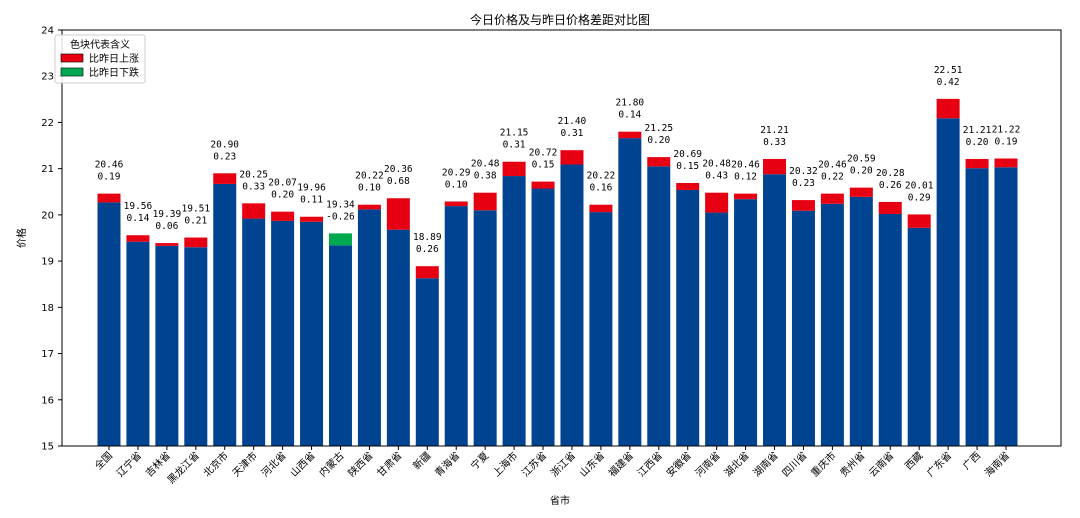 The height and width of the screenshot is (518, 1080). What do you see at coordinates (447, 464) in the screenshot?
I see `x-tick-label: 青海省` at bounding box center [447, 464].